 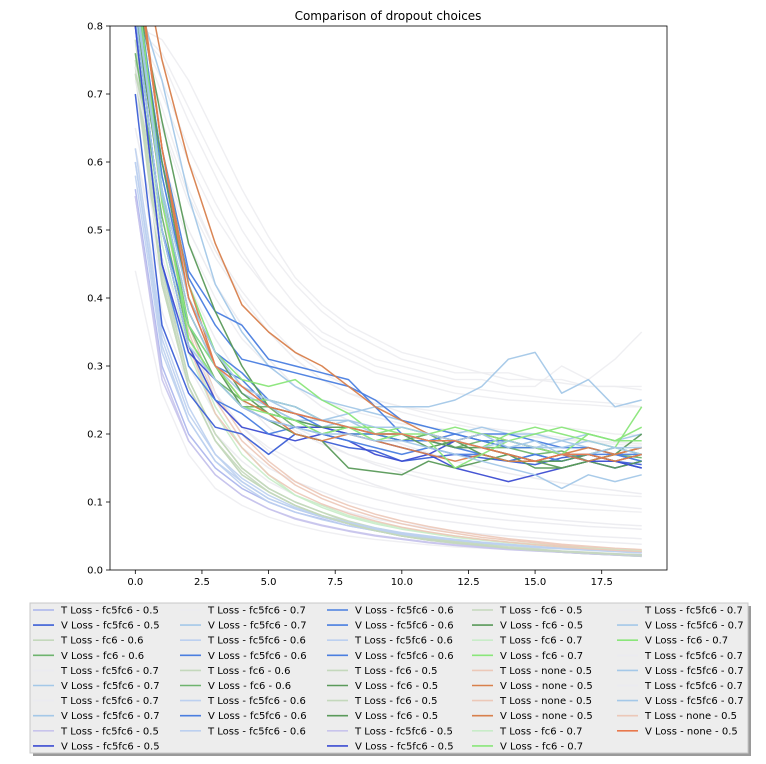 I want to click on y-tick-label: 0.0, so click(x=95, y=571).